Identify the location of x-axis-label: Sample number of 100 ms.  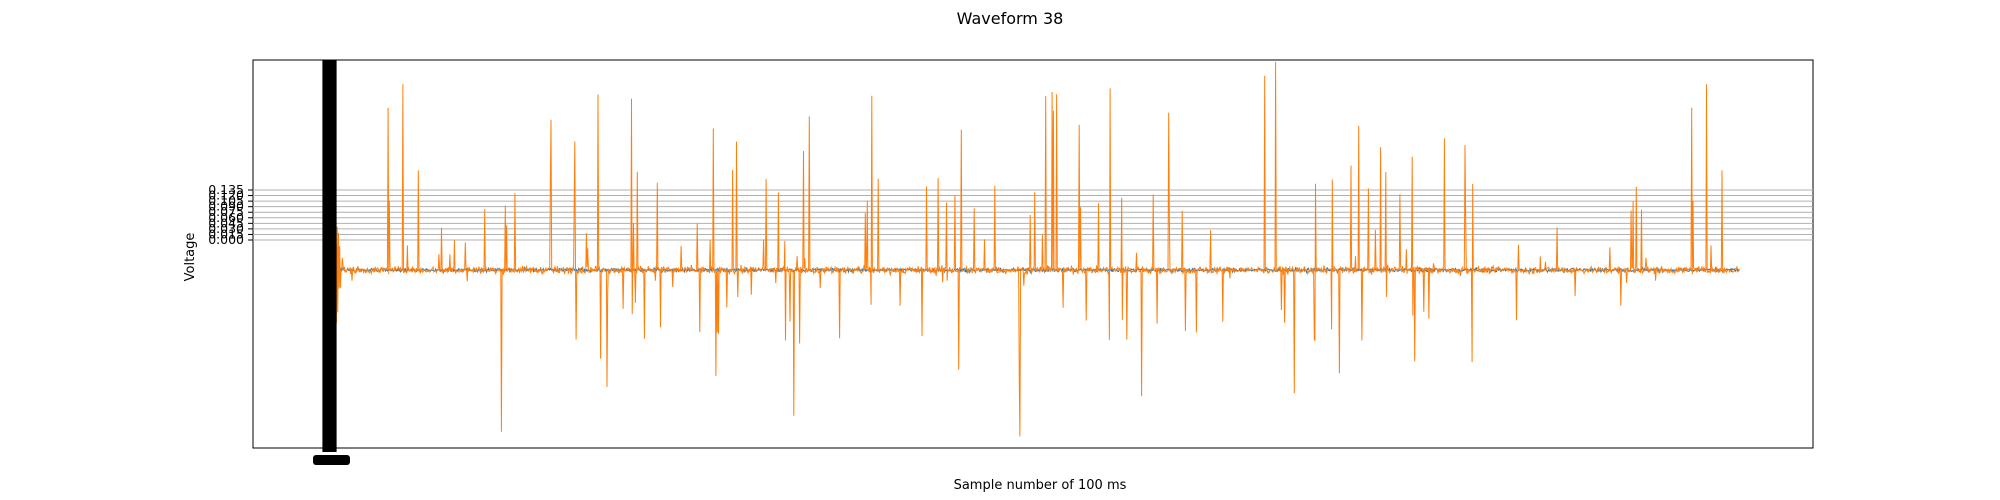
(1040, 485).